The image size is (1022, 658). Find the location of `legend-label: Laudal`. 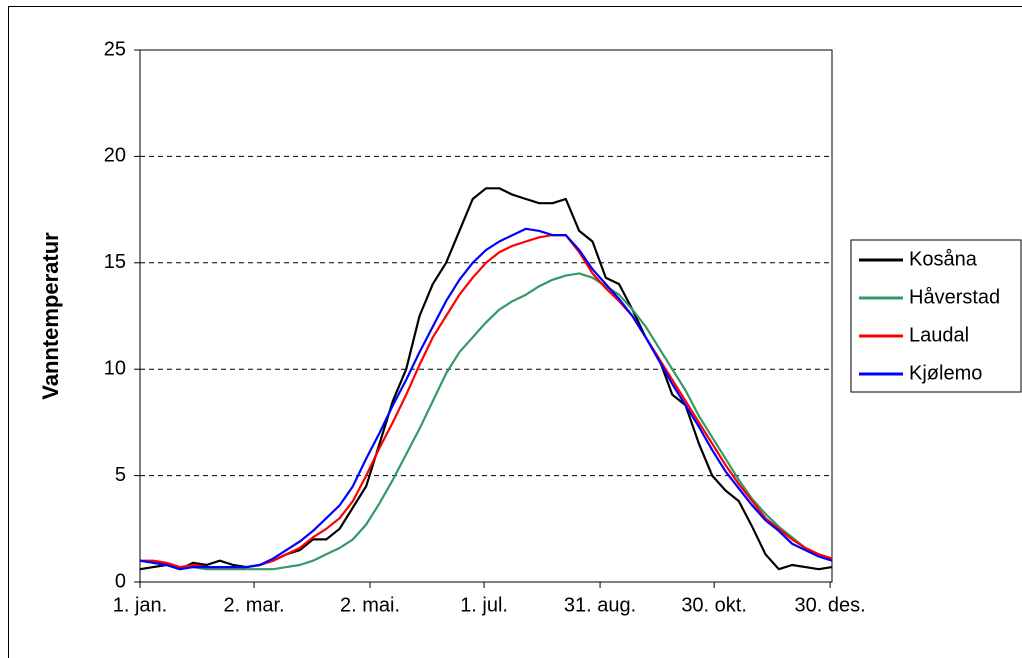

legend-label: Laudal is located at coordinates (939, 335).